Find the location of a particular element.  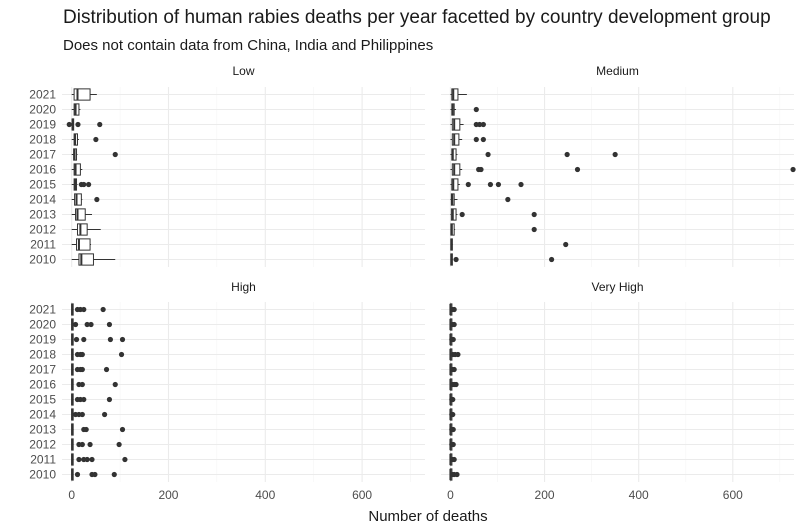

facet-label: Medium is located at coordinates (617, 71).